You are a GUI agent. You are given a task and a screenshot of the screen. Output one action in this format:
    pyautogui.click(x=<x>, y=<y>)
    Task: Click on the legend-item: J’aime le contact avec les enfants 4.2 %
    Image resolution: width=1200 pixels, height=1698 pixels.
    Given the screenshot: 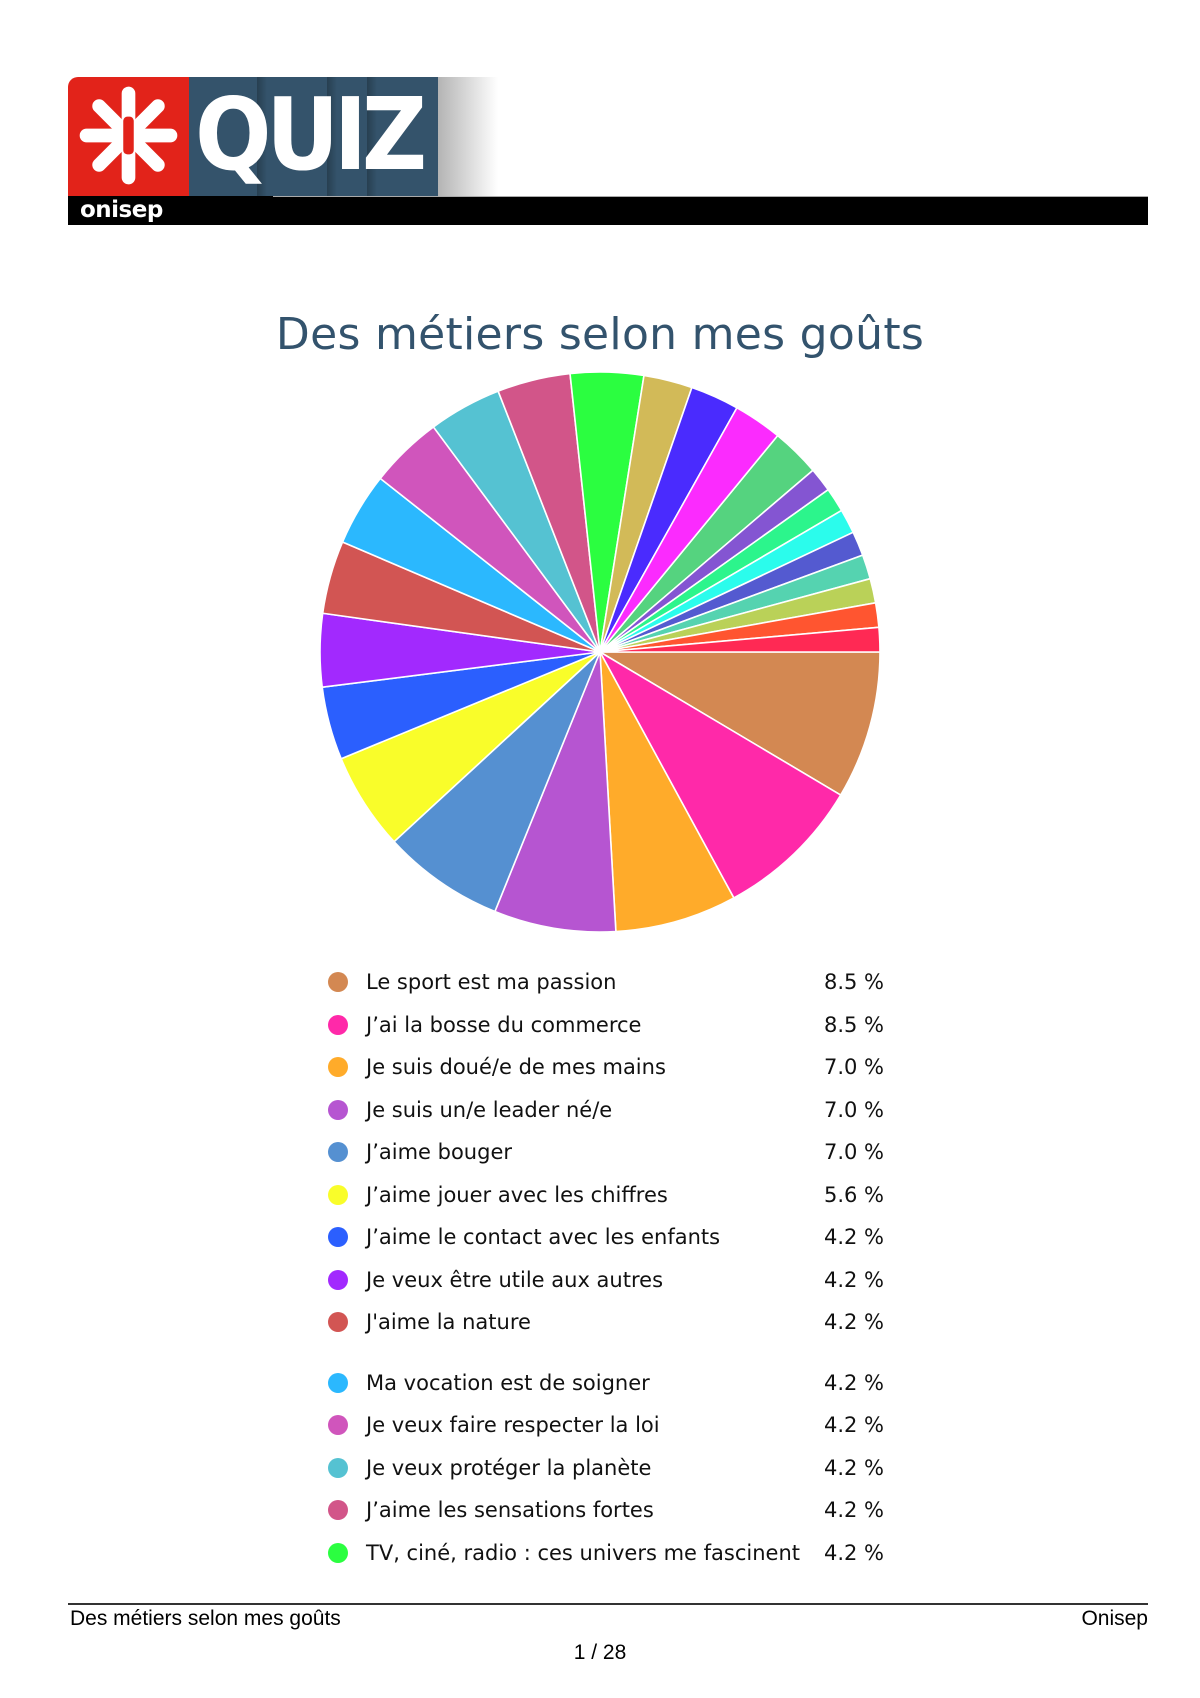 What is the action you would take?
    pyautogui.click(x=604, y=1241)
    